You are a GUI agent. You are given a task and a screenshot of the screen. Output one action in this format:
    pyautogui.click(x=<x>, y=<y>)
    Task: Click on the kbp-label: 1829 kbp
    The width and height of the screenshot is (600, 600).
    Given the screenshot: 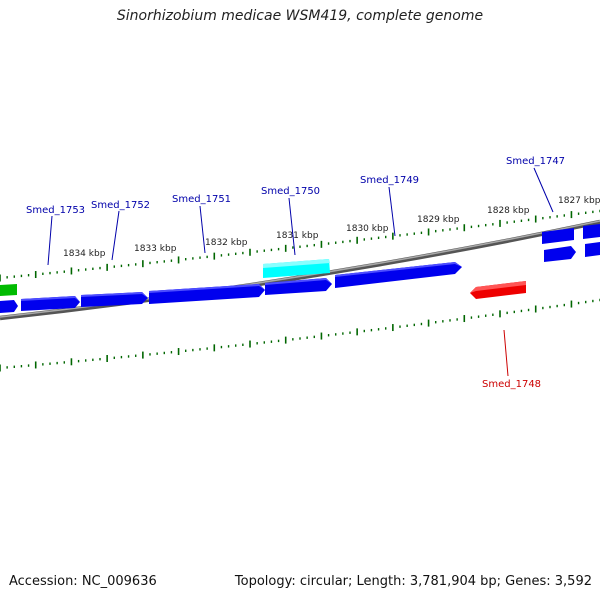 What is the action you would take?
    pyautogui.click(x=438, y=220)
    